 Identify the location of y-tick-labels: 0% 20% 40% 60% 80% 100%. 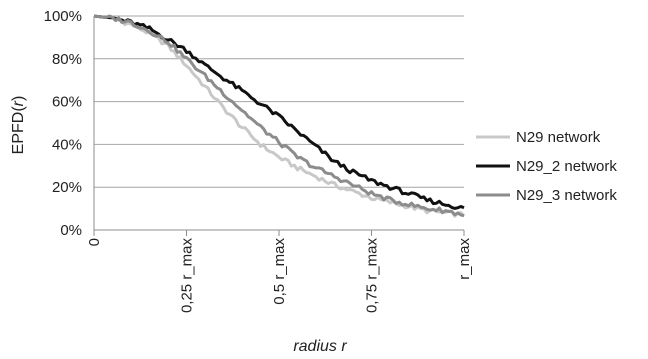
(63, 123).